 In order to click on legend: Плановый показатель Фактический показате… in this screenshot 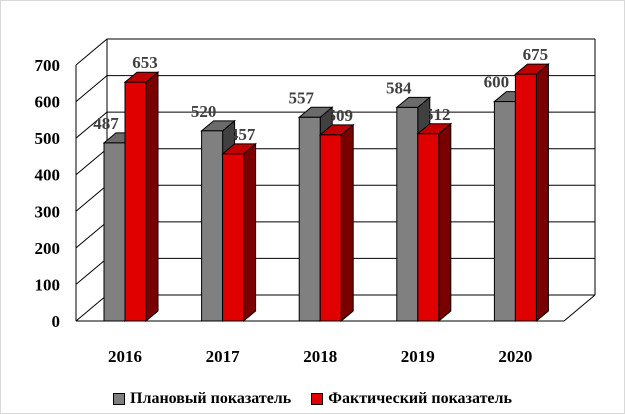, I will do `click(312, 399)`.